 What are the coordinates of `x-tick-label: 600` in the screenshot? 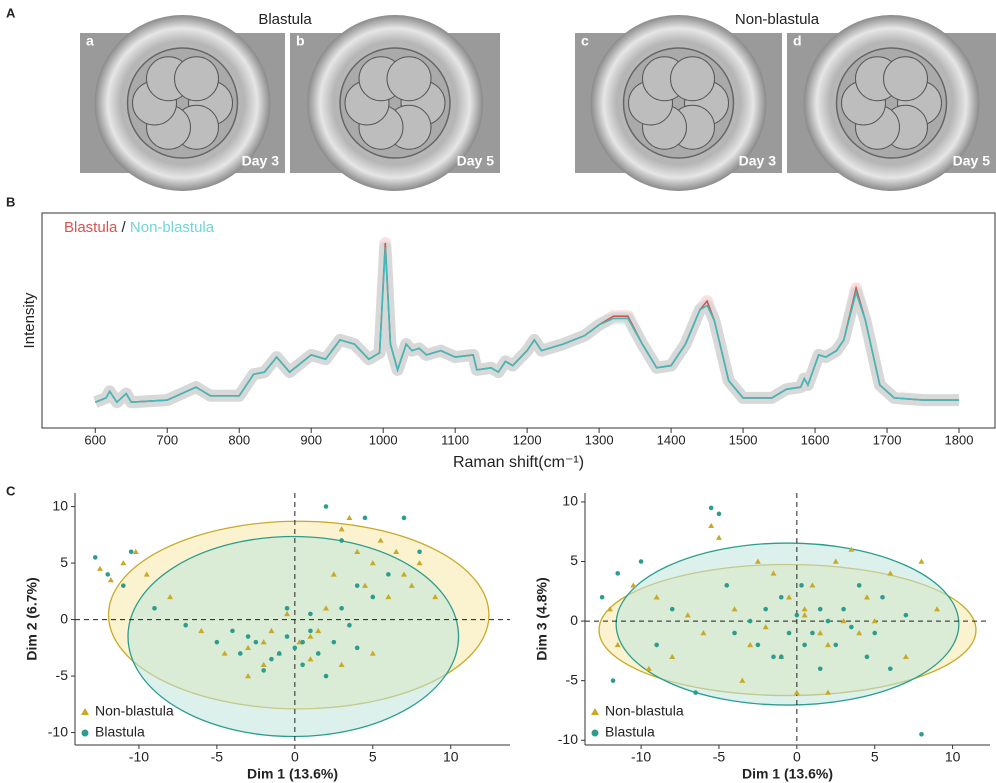 It's located at (95, 439).